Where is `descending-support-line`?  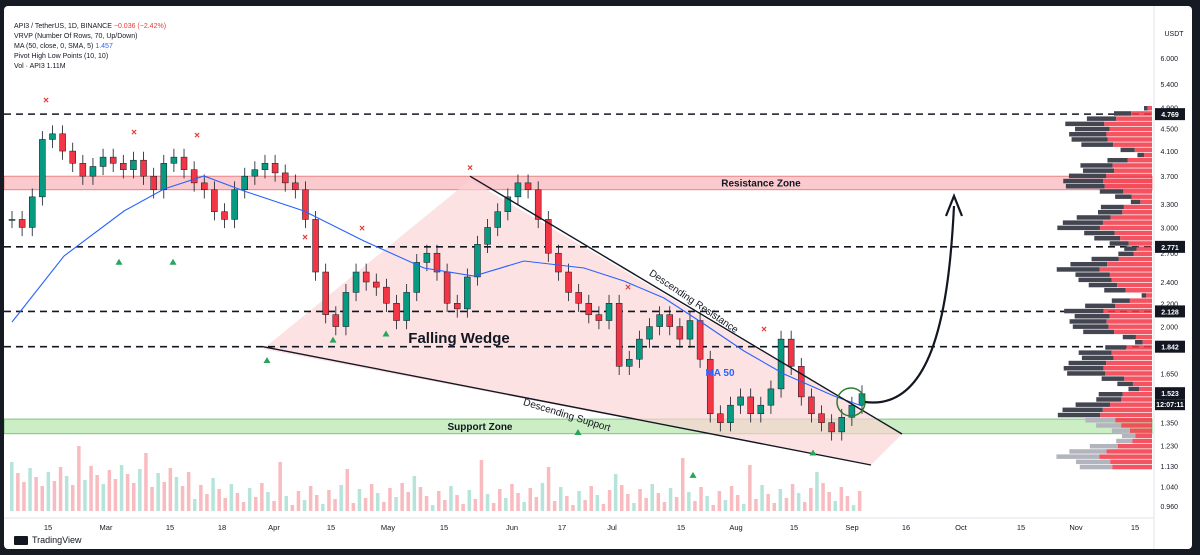
descending-support-line is located at coordinates (567, 406).